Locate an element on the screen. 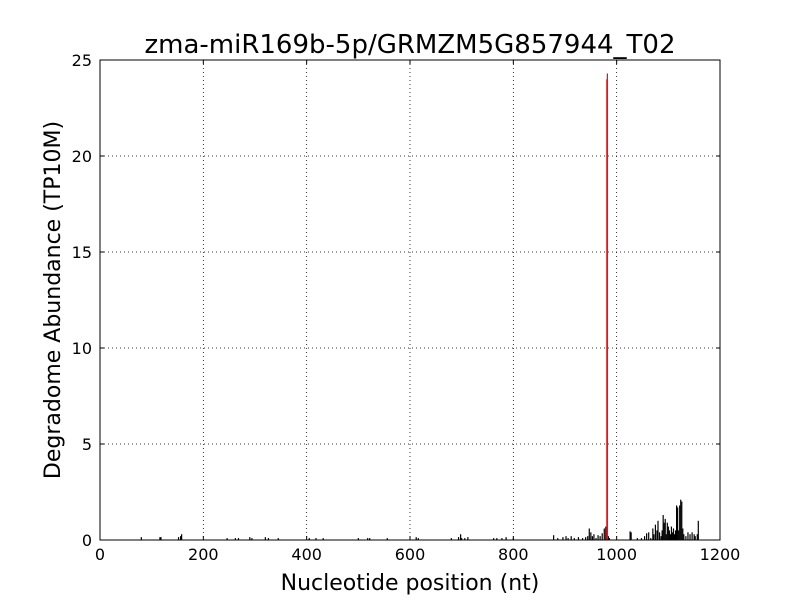 The width and height of the screenshot is (800, 600). x-tick-label: 400 is located at coordinates (306, 554).